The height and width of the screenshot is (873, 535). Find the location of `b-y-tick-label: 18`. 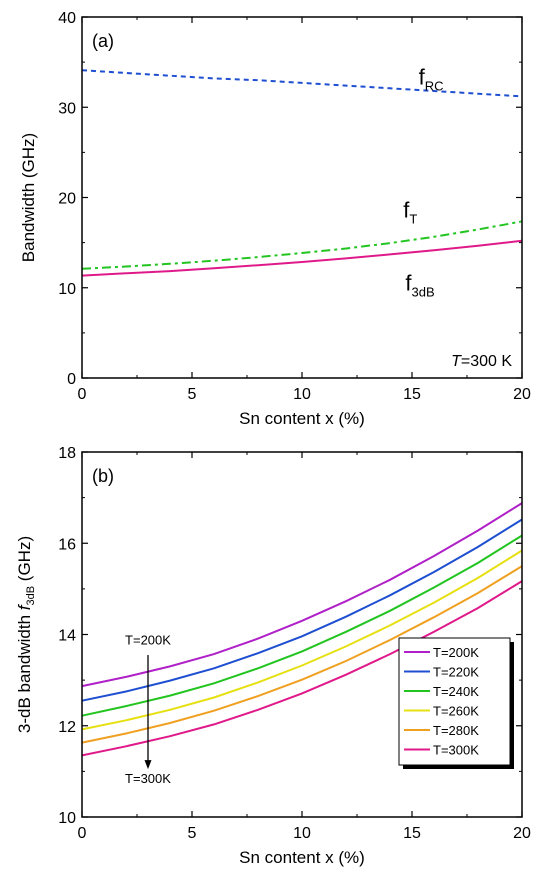

b-y-tick-label: 18 is located at coordinates (67, 453).